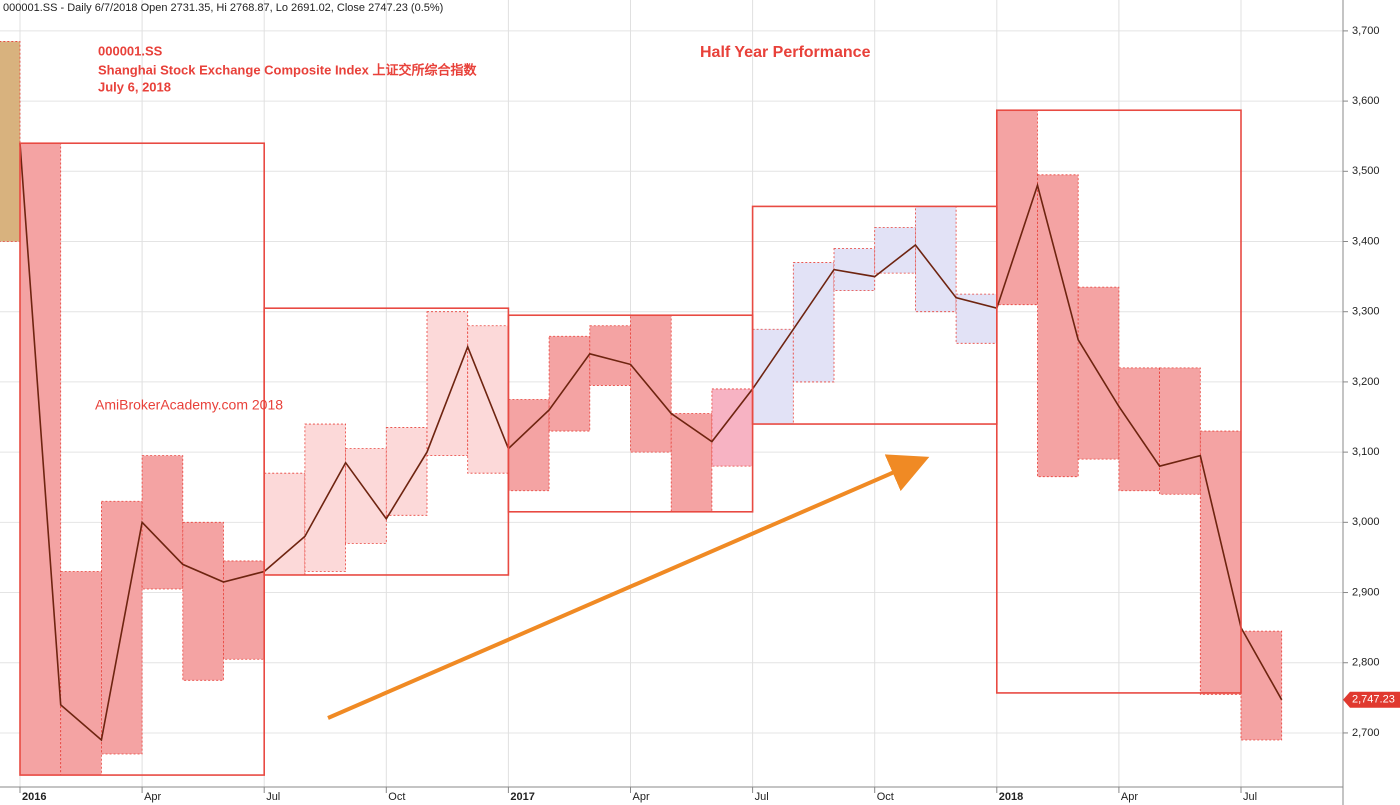 The image size is (1400, 805). Describe the element at coordinates (1366, 663) in the screenshot. I see `y-tick-label: 2,800` at that location.